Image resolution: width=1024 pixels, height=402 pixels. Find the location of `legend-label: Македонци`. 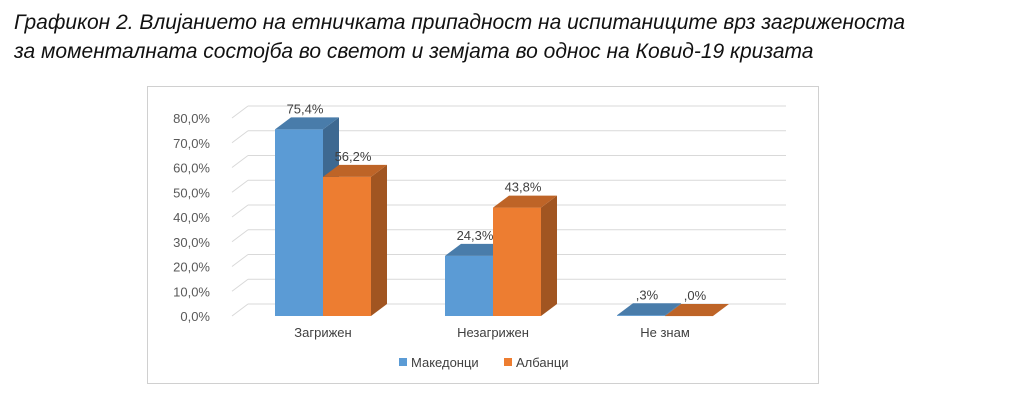

legend-label: Македонци is located at coordinates (445, 362).